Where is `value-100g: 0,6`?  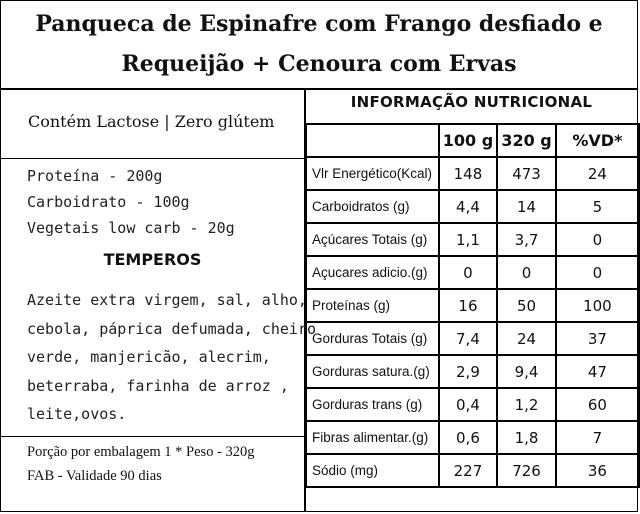
value-100g: 0,6 is located at coordinates (468, 437).